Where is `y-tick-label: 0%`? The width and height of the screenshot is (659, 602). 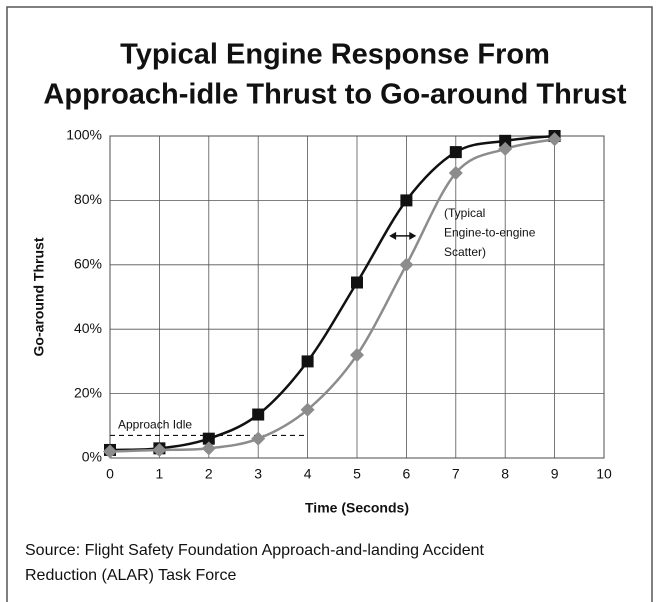
y-tick-label: 0% is located at coordinates (92, 457).